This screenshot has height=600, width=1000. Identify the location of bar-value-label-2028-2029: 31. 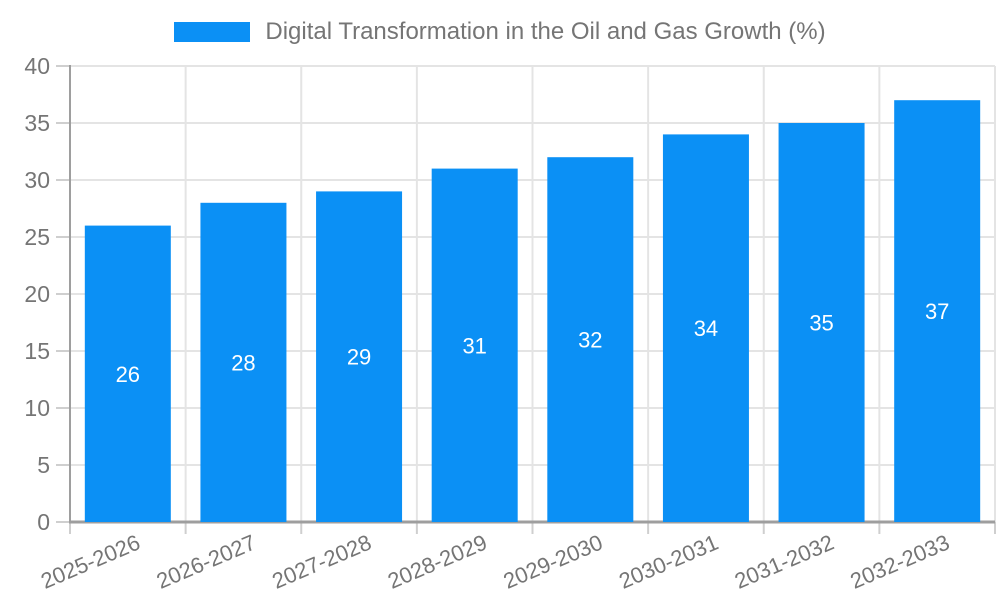
(474, 345).